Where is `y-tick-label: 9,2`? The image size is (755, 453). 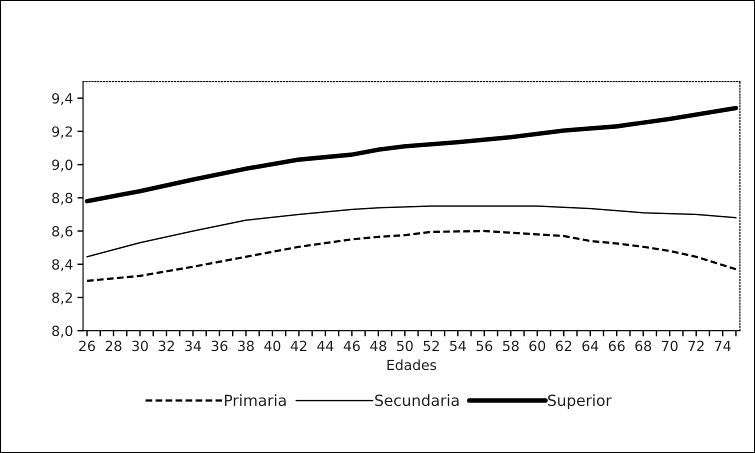 y-tick-label: 9,2 is located at coordinates (62, 132).